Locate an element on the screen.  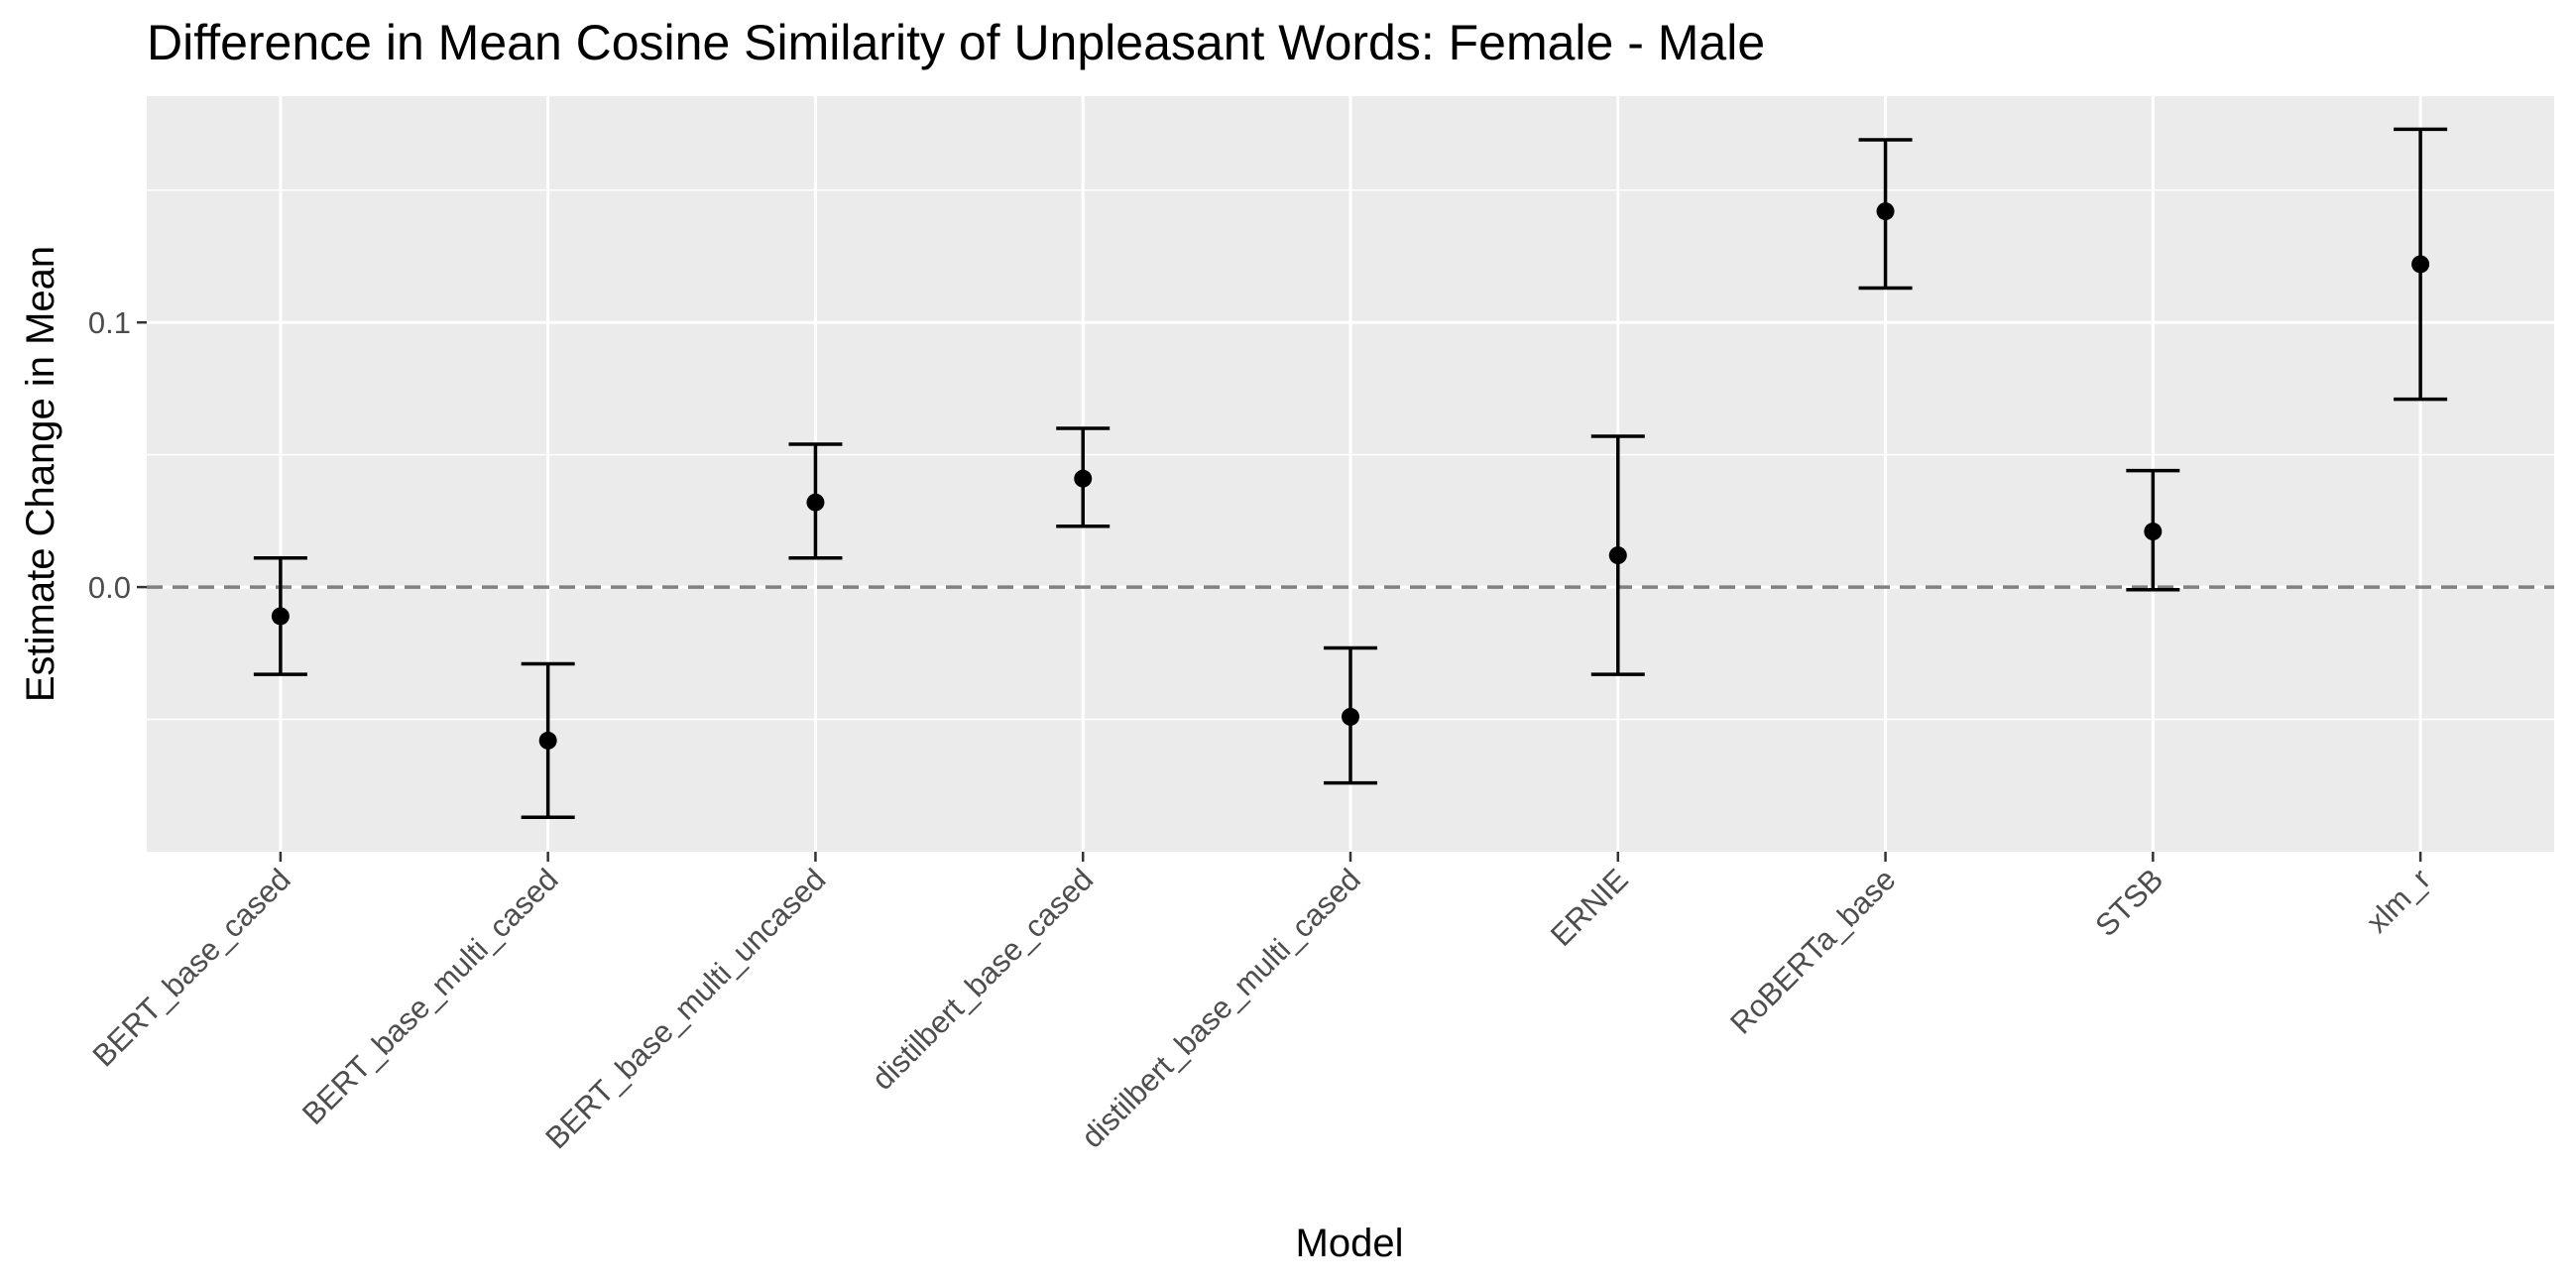
x-tick-label: BERT_base_multi_uncased is located at coordinates (685, 1008).